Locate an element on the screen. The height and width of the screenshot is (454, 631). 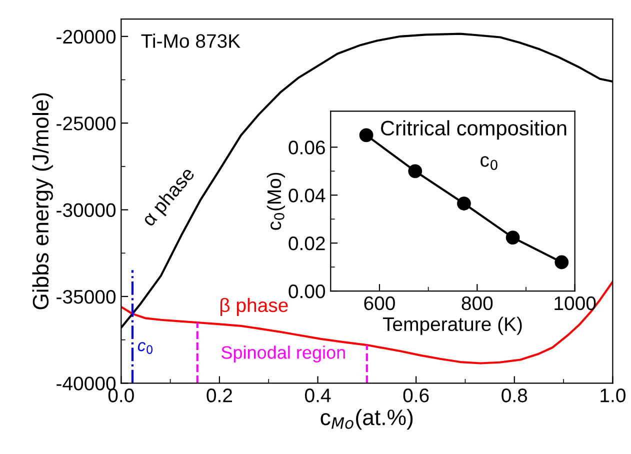
x-tick-label: 800 is located at coordinates (477, 303).